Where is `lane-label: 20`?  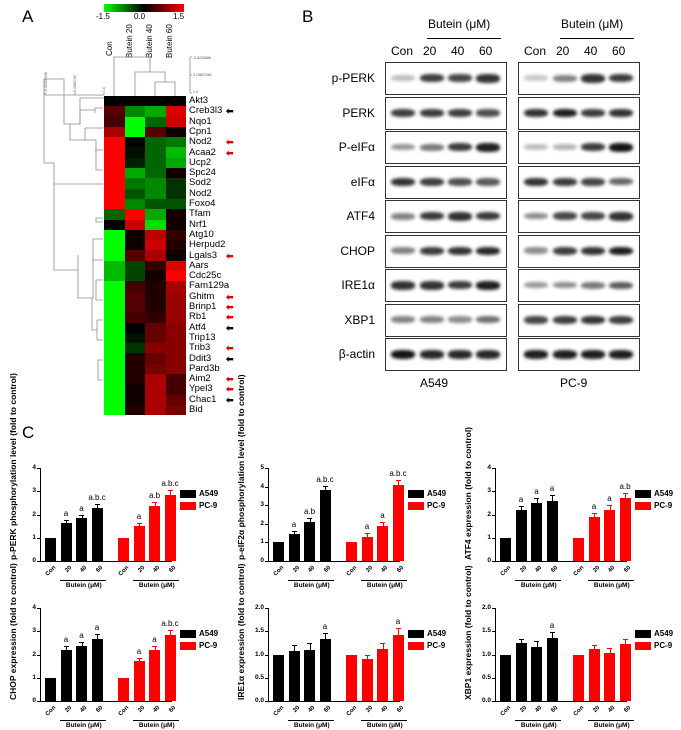
lane-label: 20 is located at coordinates (430, 51).